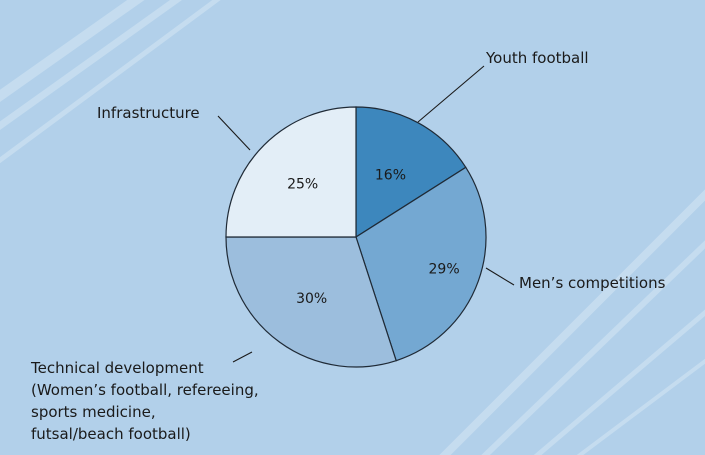 This screenshot has width=705, height=455. Describe the element at coordinates (93, 412) in the screenshot. I see `slice-category-label-line: sports medicine,` at that location.